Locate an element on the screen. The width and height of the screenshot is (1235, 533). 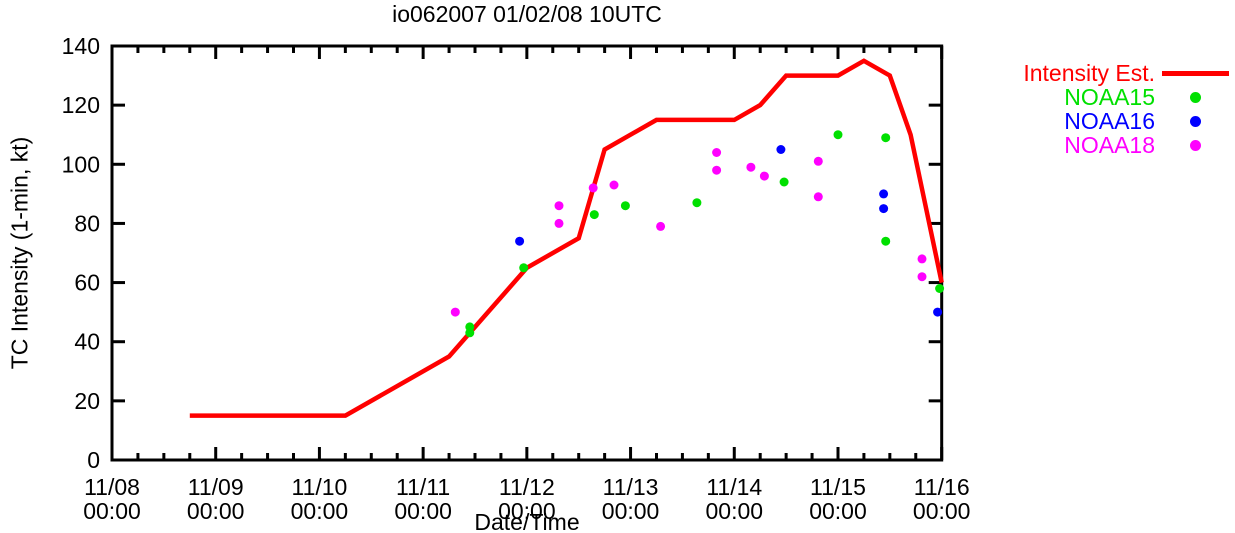
y-tick-label: 140 is located at coordinates (81, 46).